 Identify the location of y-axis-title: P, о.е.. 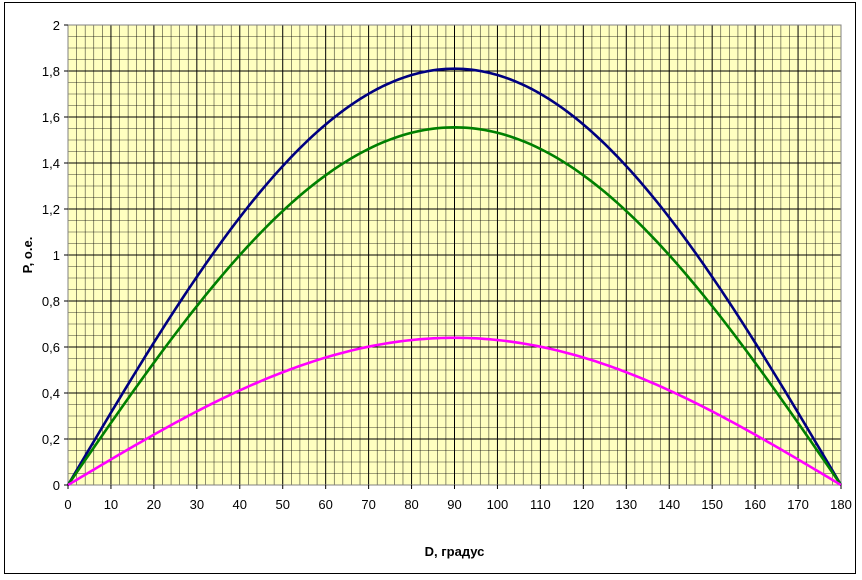
(27, 255).